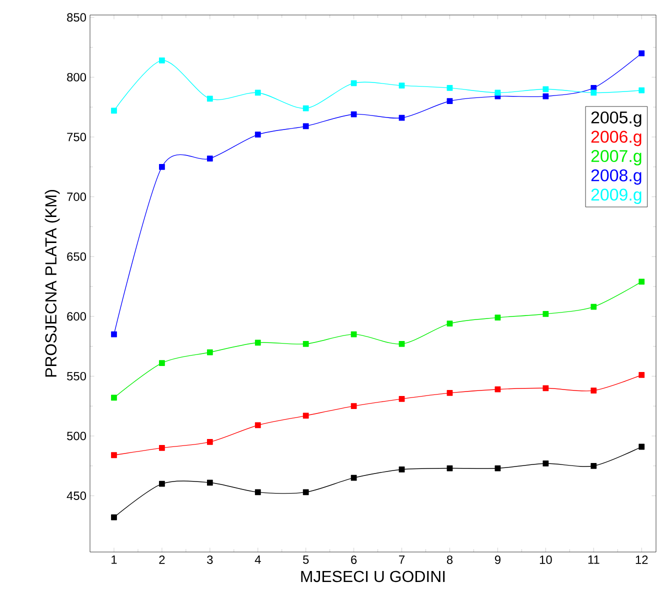 The width and height of the screenshot is (659, 600). Describe the element at coordinates (76, 17) in the screenshot. I see `y-tick-label: 850` at that location.